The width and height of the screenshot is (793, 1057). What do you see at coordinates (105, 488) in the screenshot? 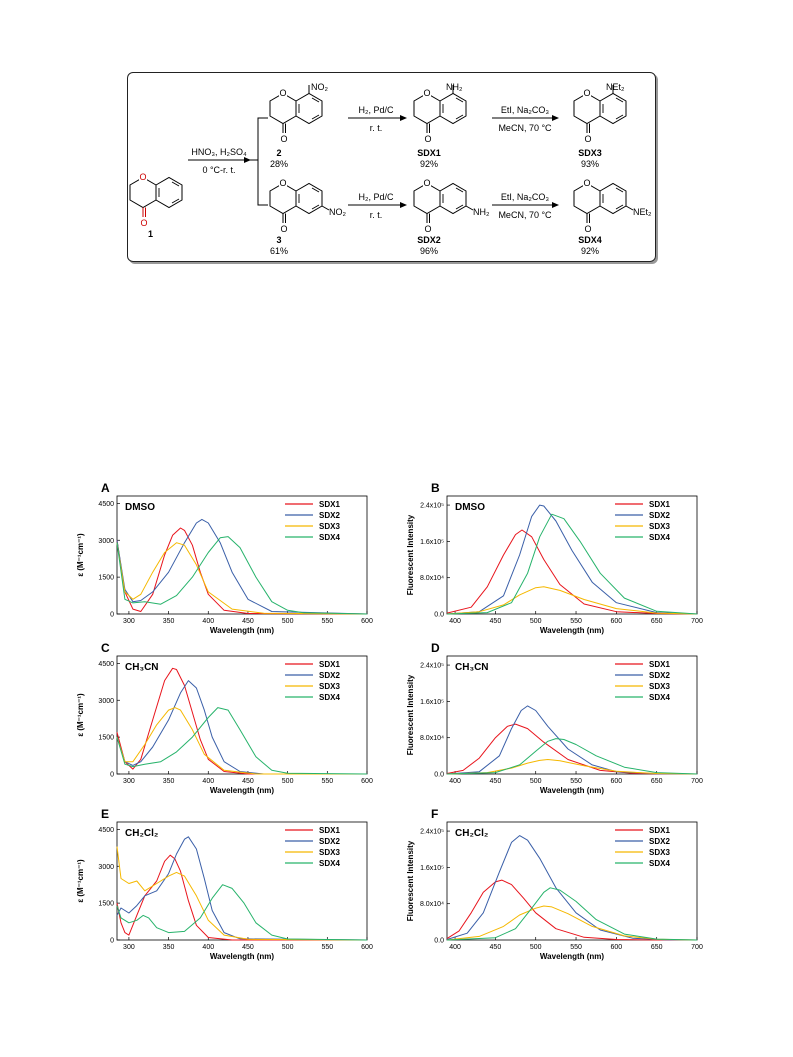
I see `panel-letter: A` at bounding box center [105, 488].